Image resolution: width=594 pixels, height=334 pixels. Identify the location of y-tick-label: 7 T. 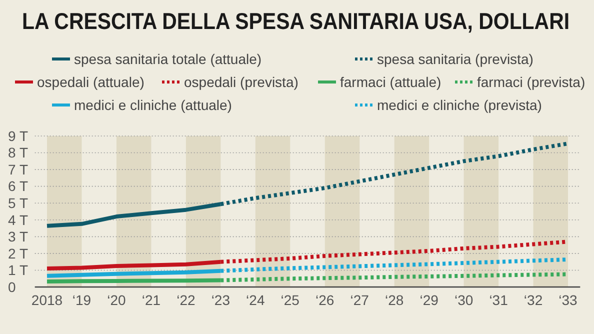
(18, 169).